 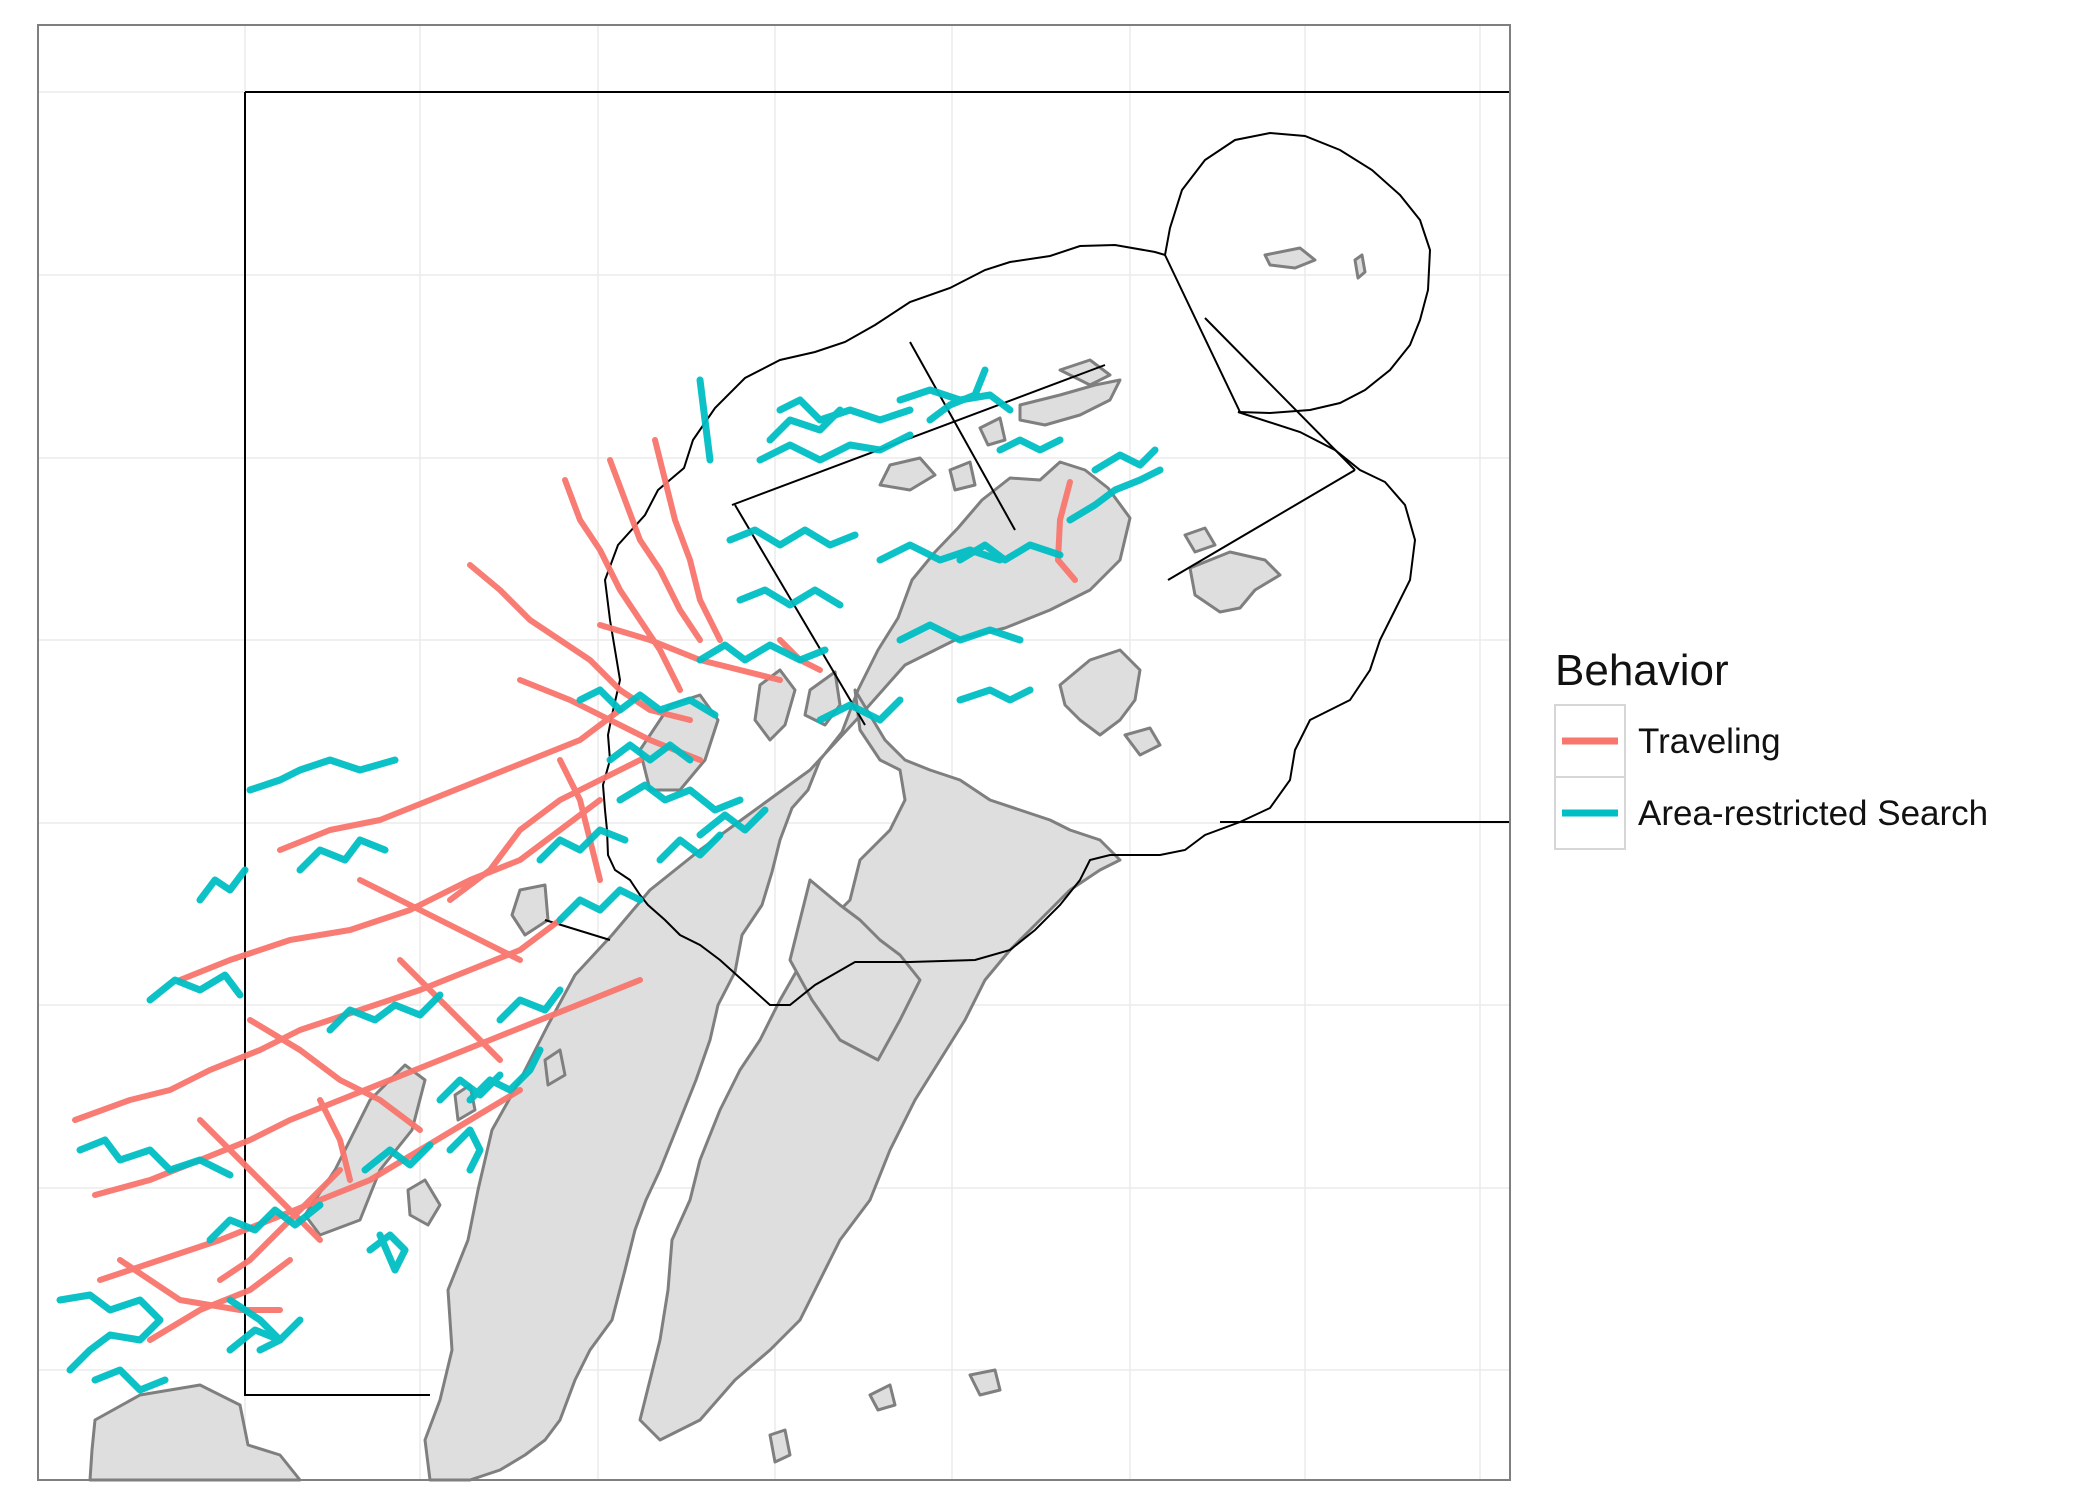 What do you see at coordinates (907, 474) in the screenshot?
I see `south-shetland-small` at bounding box center [907, 474].